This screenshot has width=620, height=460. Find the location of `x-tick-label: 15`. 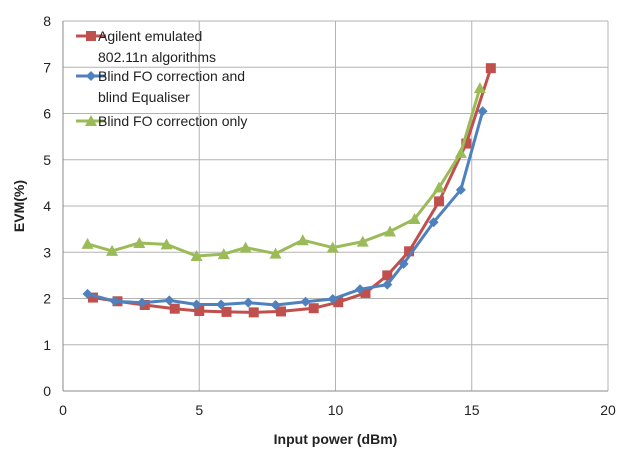

x-tick-label: 15 is located at coordinates (472, 410).